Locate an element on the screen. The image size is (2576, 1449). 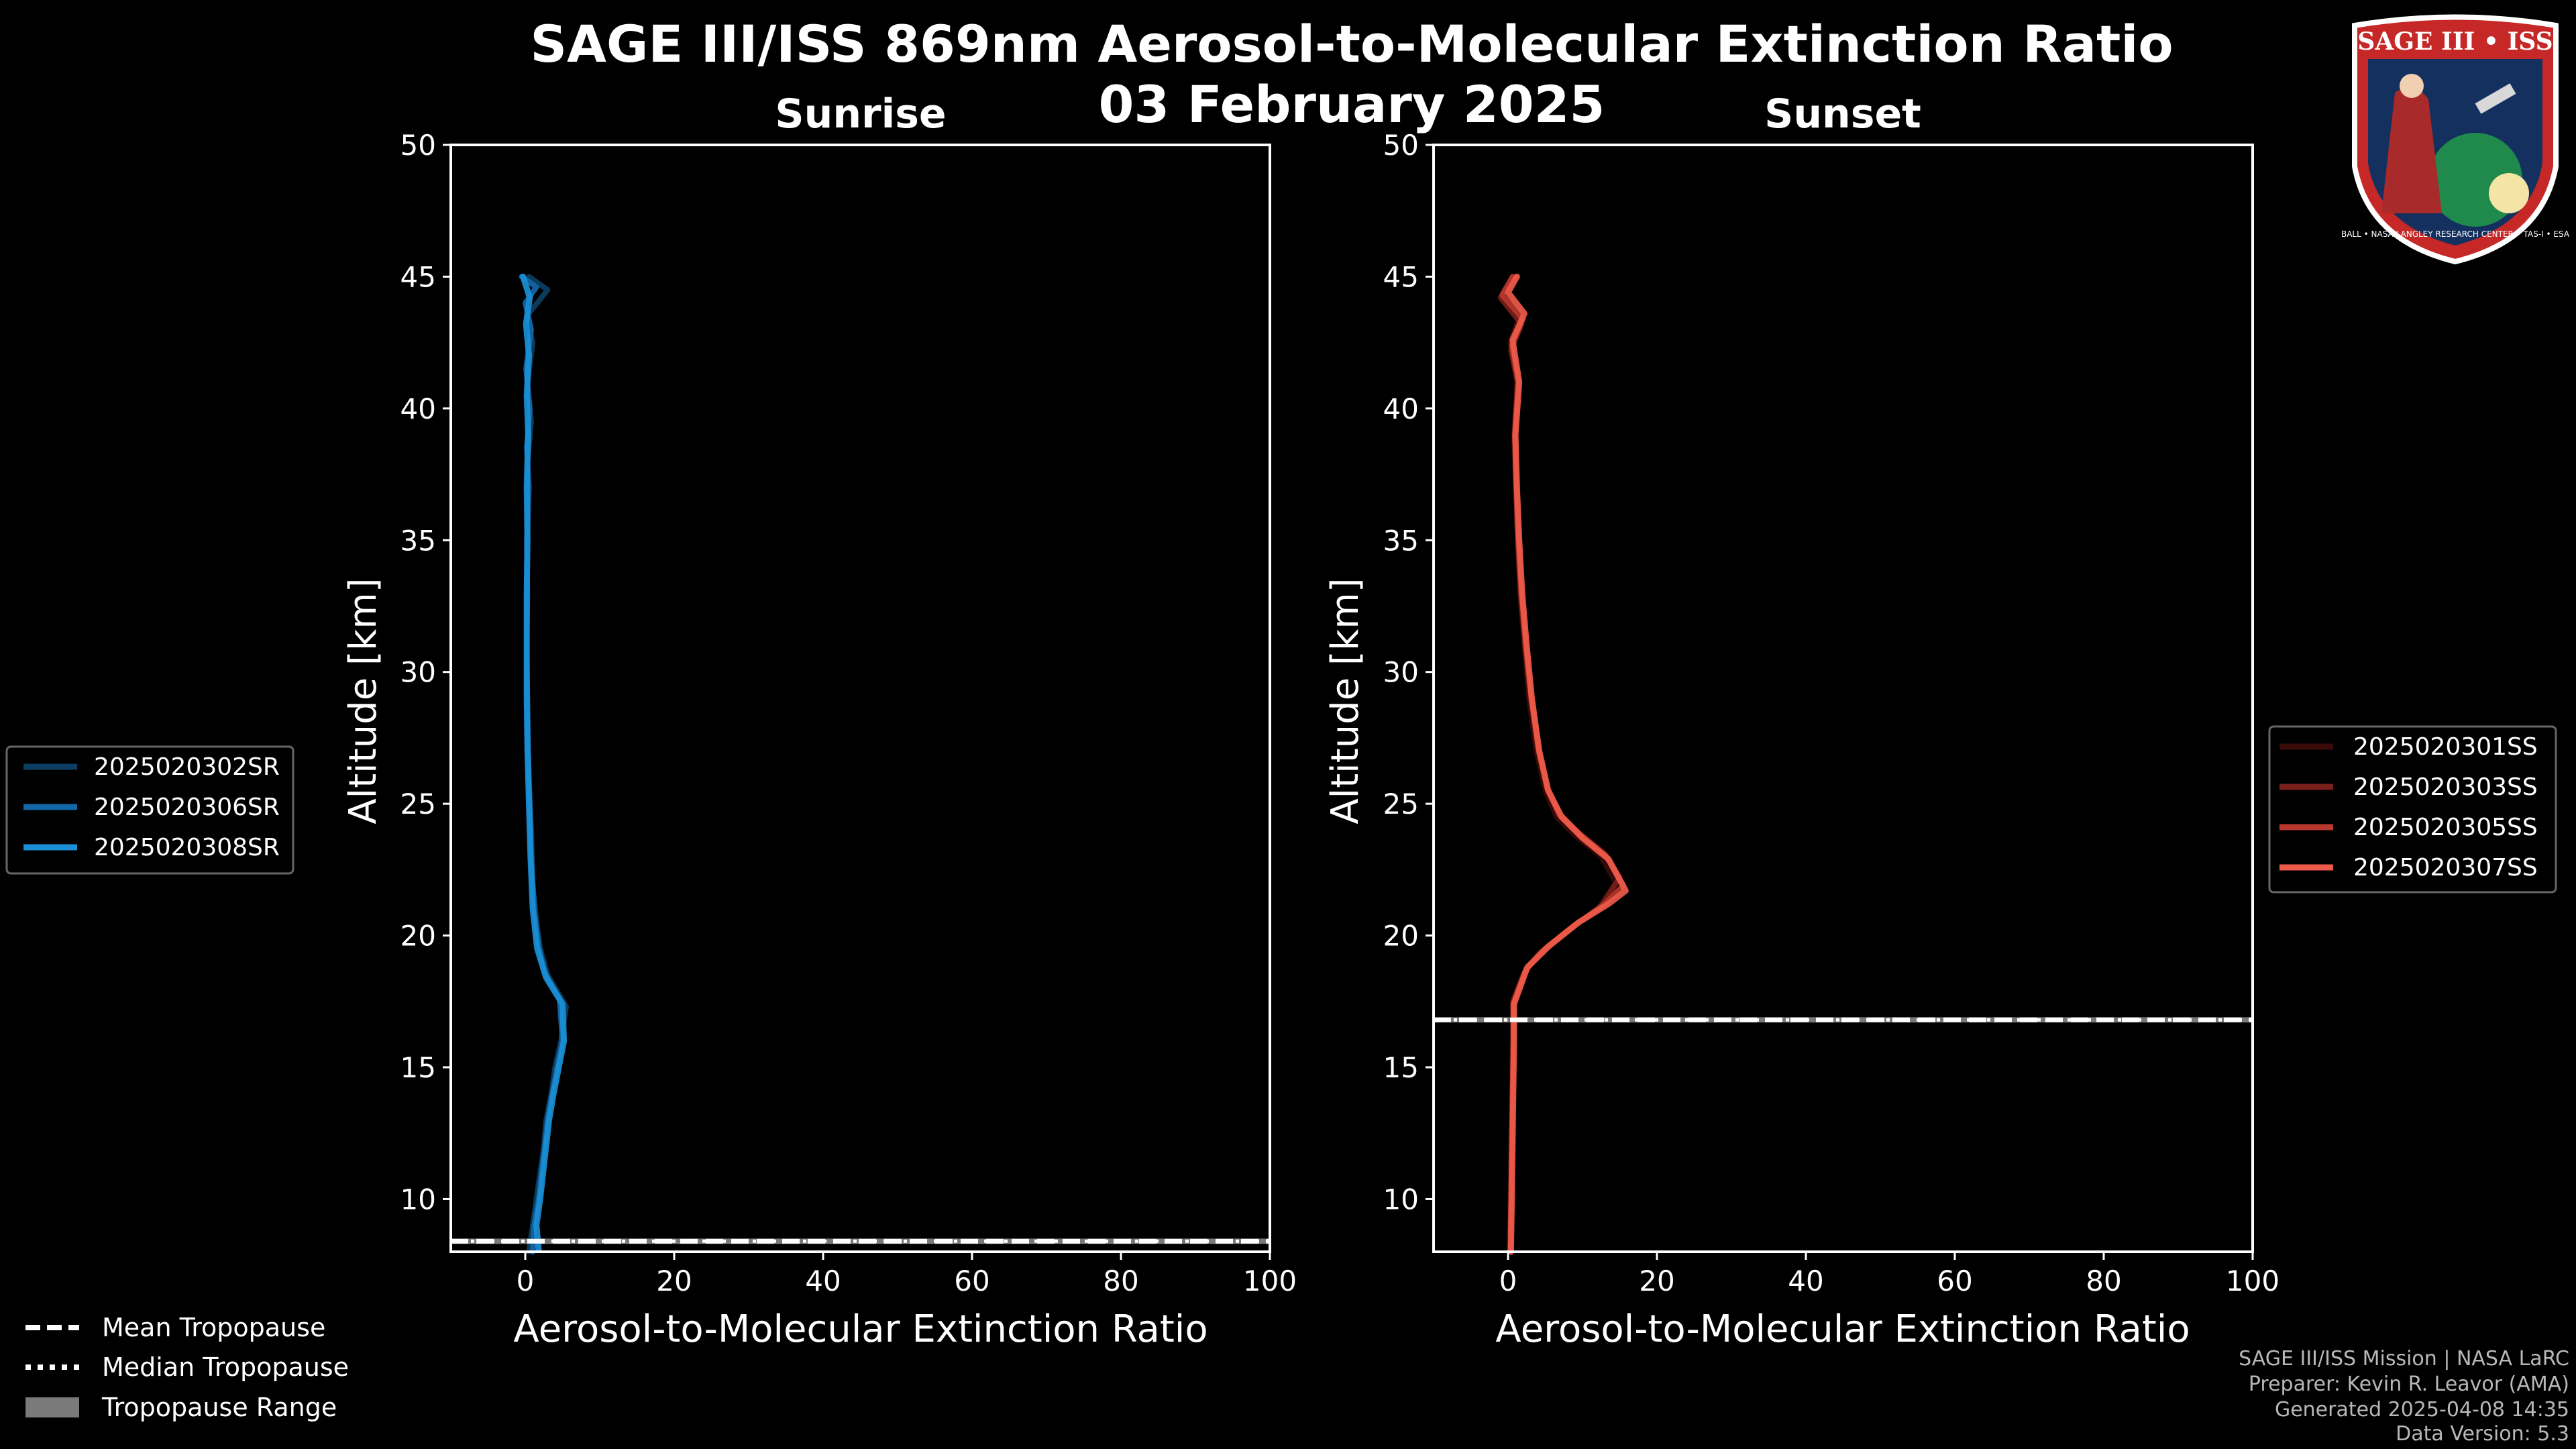
logo-figure-head-icon is located at coordinates (2412, 86).